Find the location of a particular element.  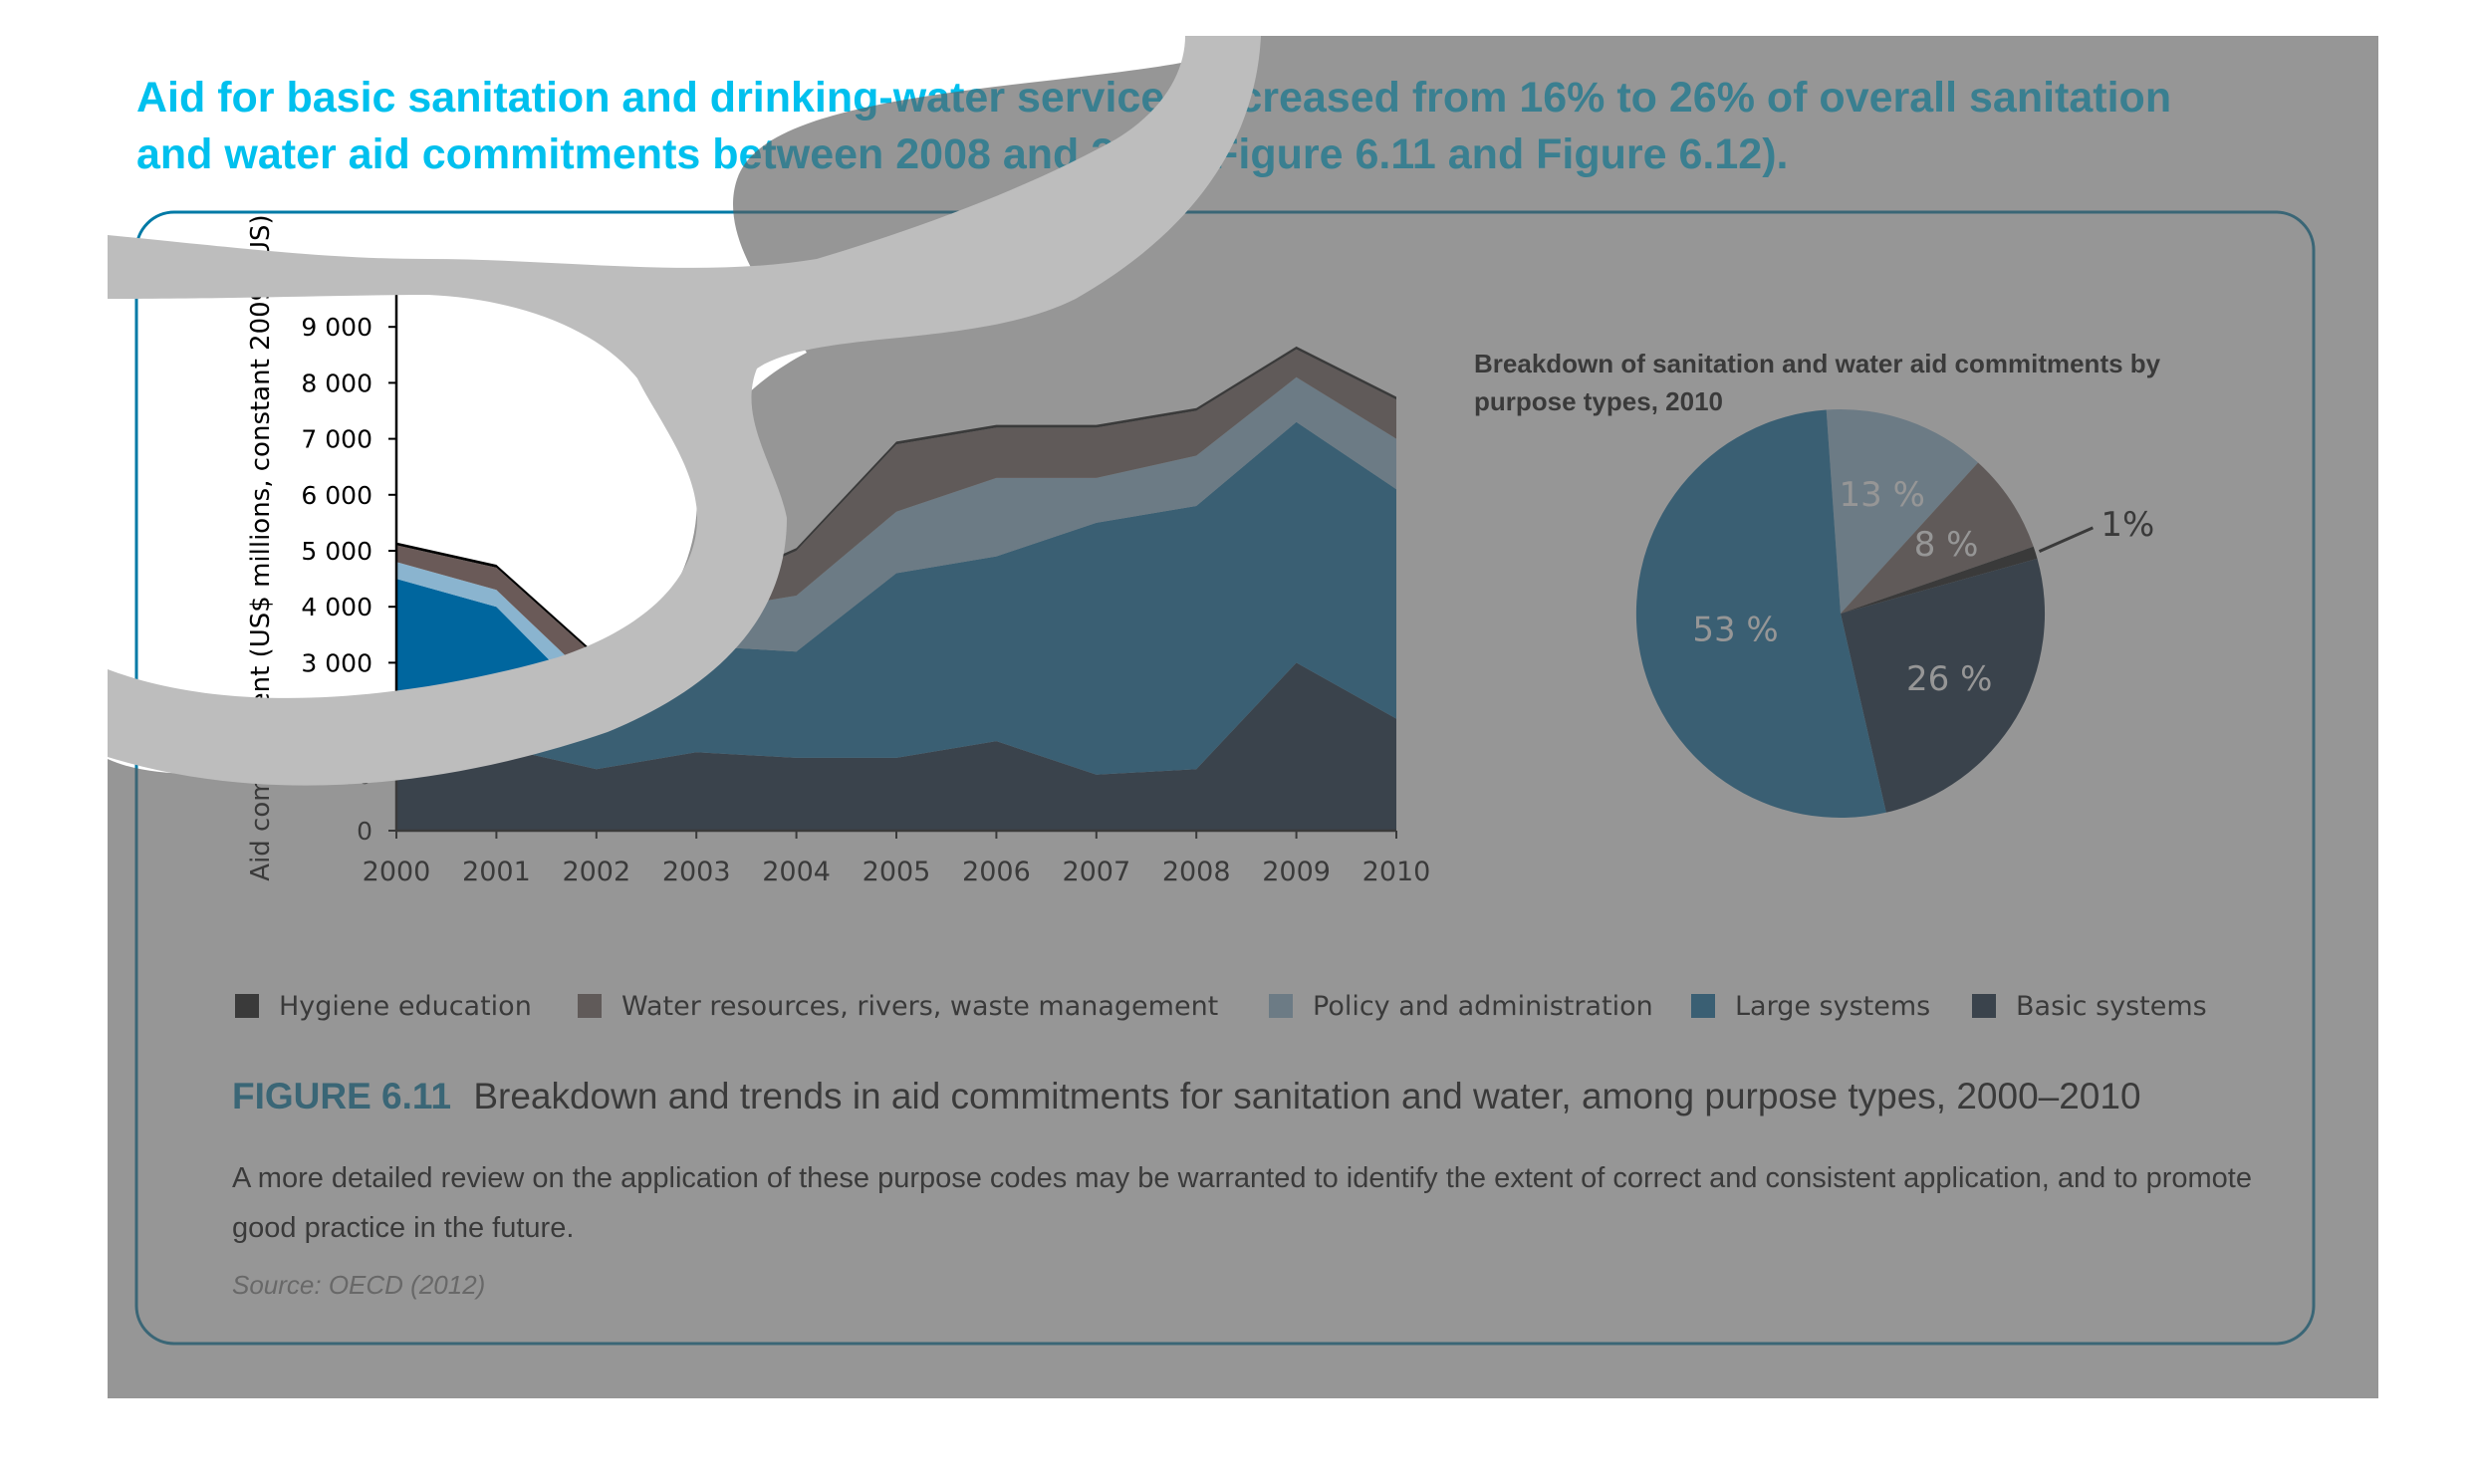

legend-label: Basic systems is located at coordinates (2111, 1006).